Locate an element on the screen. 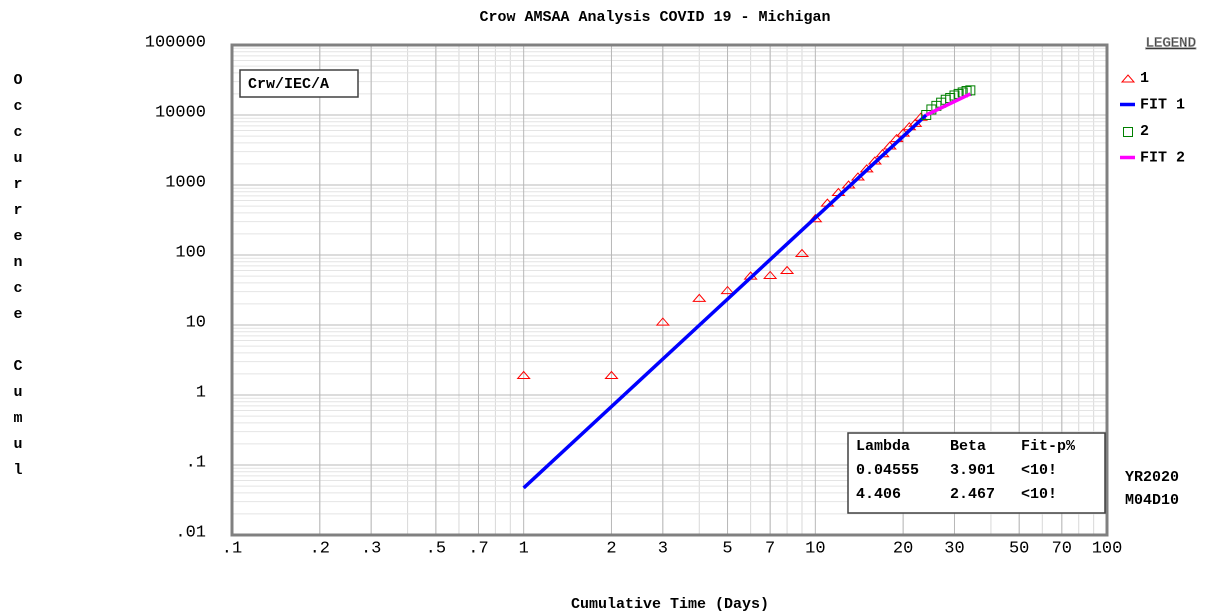  stats-box is located at coordinates (976, 473).